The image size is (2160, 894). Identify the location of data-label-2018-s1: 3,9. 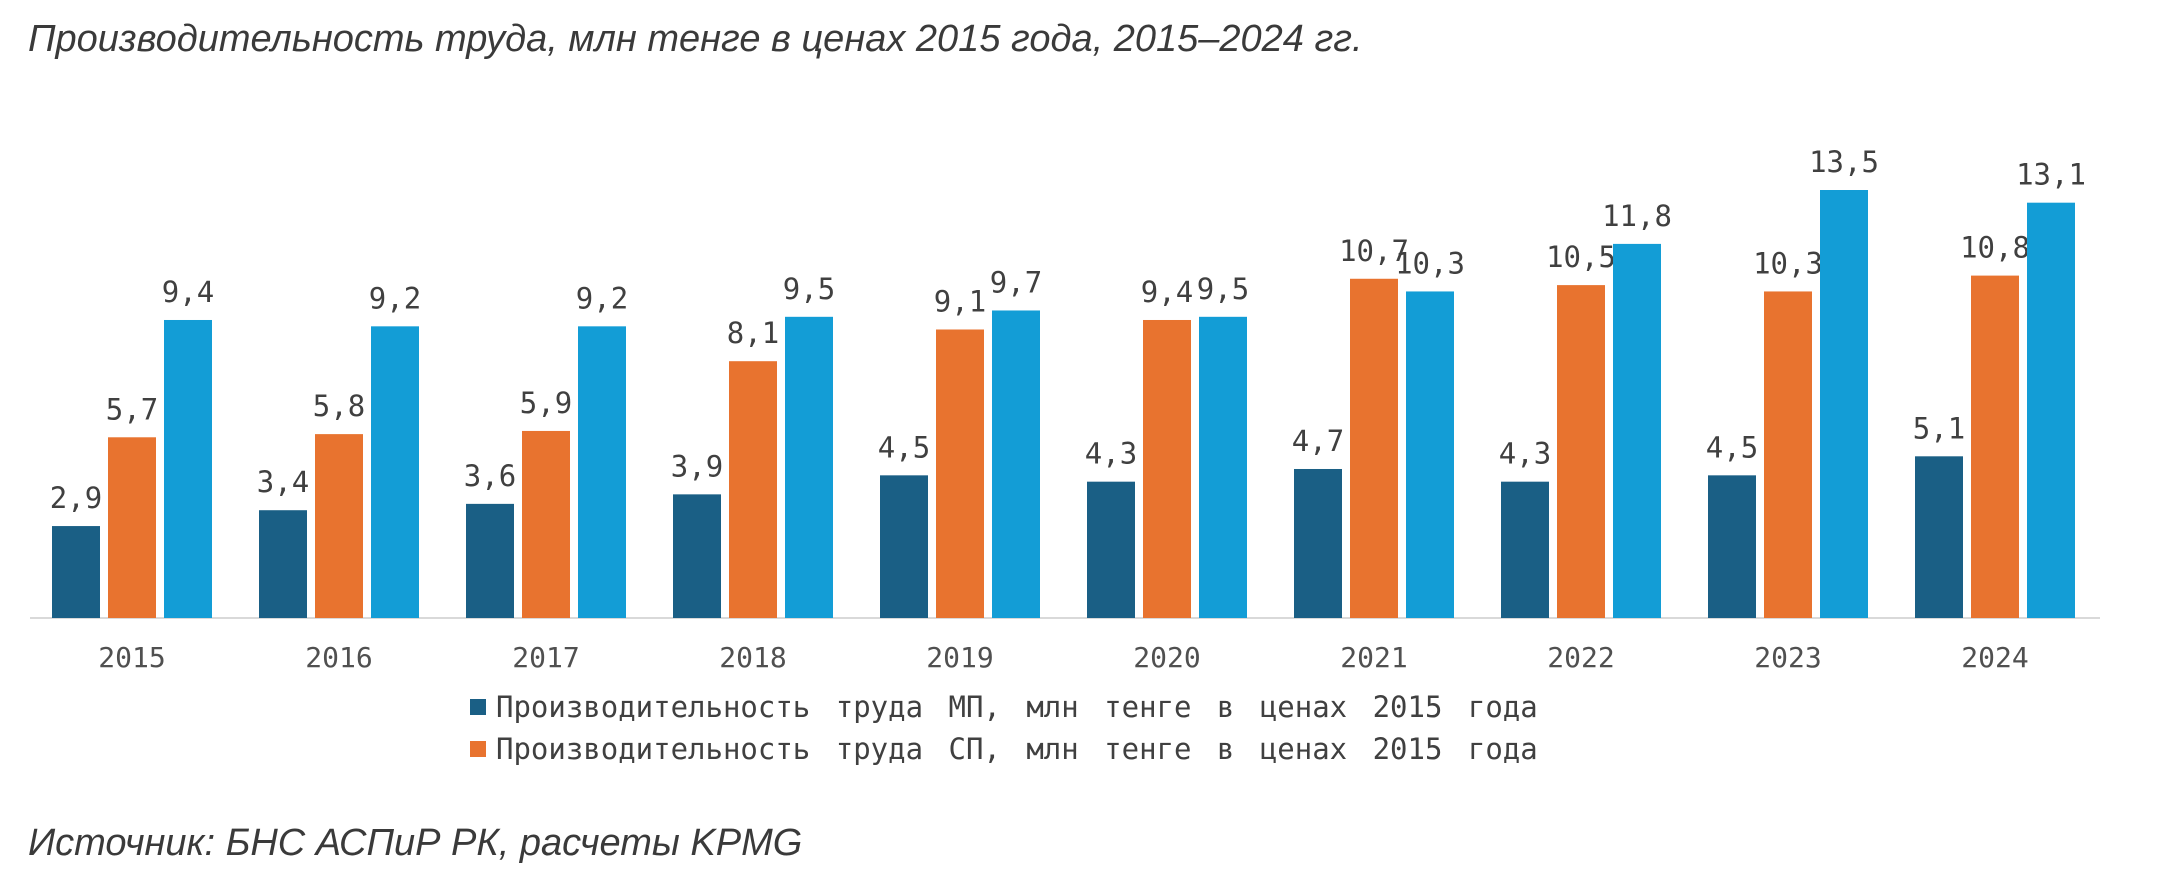
(697, 466).